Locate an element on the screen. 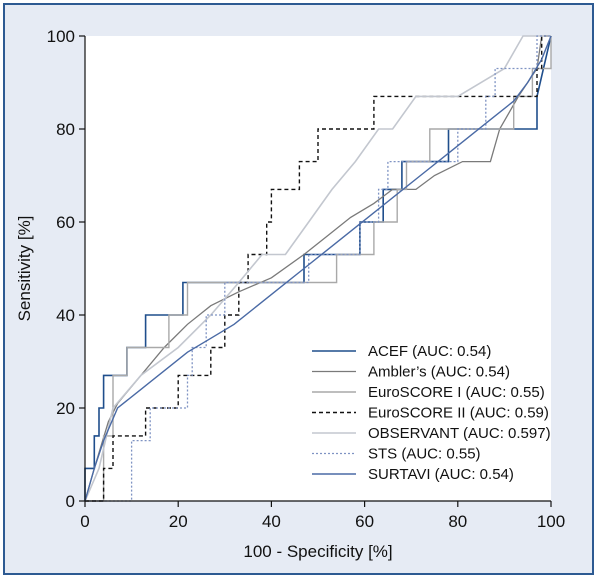 This screenshot has width=599, height=580. y-tick-label: 100 is located at coordinates (61, 36).